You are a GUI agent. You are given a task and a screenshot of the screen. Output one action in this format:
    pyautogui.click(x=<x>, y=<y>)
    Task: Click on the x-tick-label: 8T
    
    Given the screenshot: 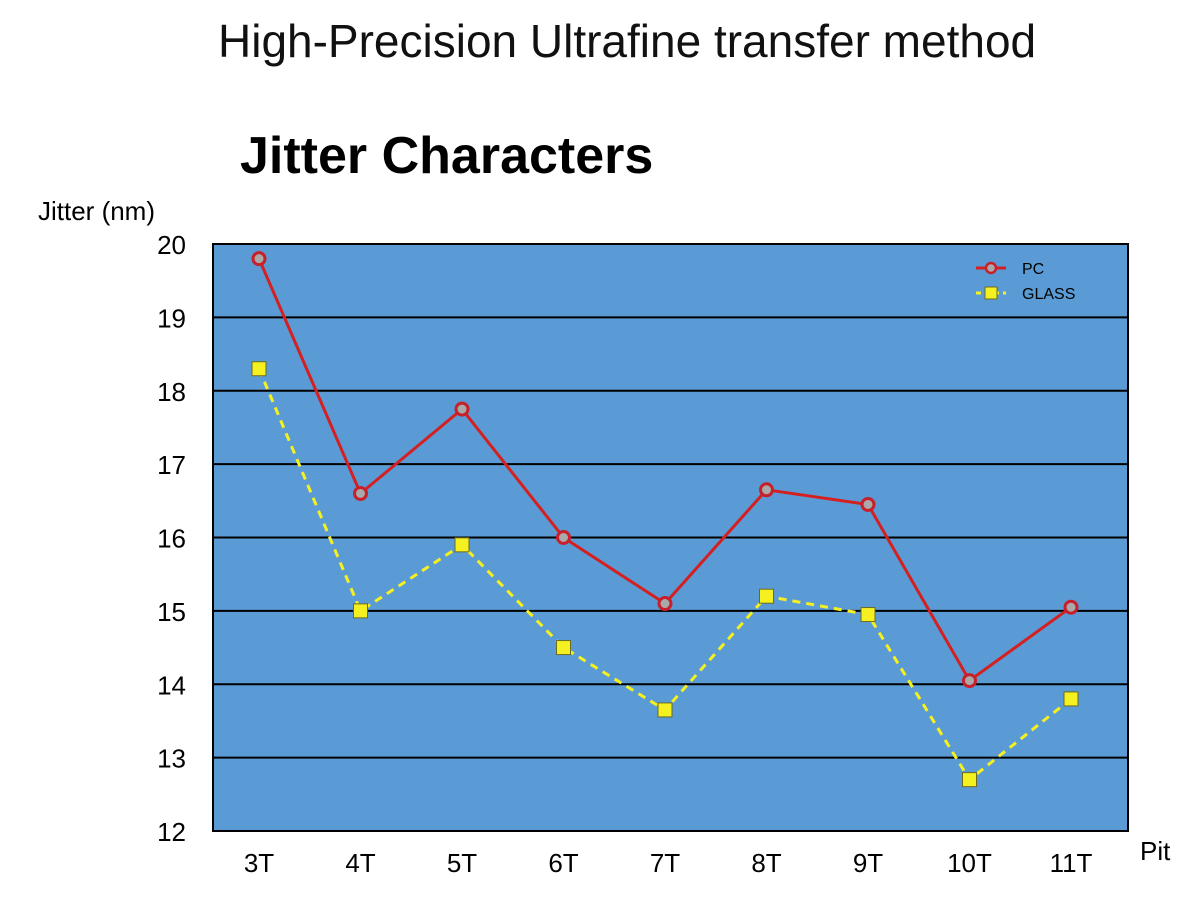 What is the action you would take?
    pyautogui.click(x=766, y=863)
    